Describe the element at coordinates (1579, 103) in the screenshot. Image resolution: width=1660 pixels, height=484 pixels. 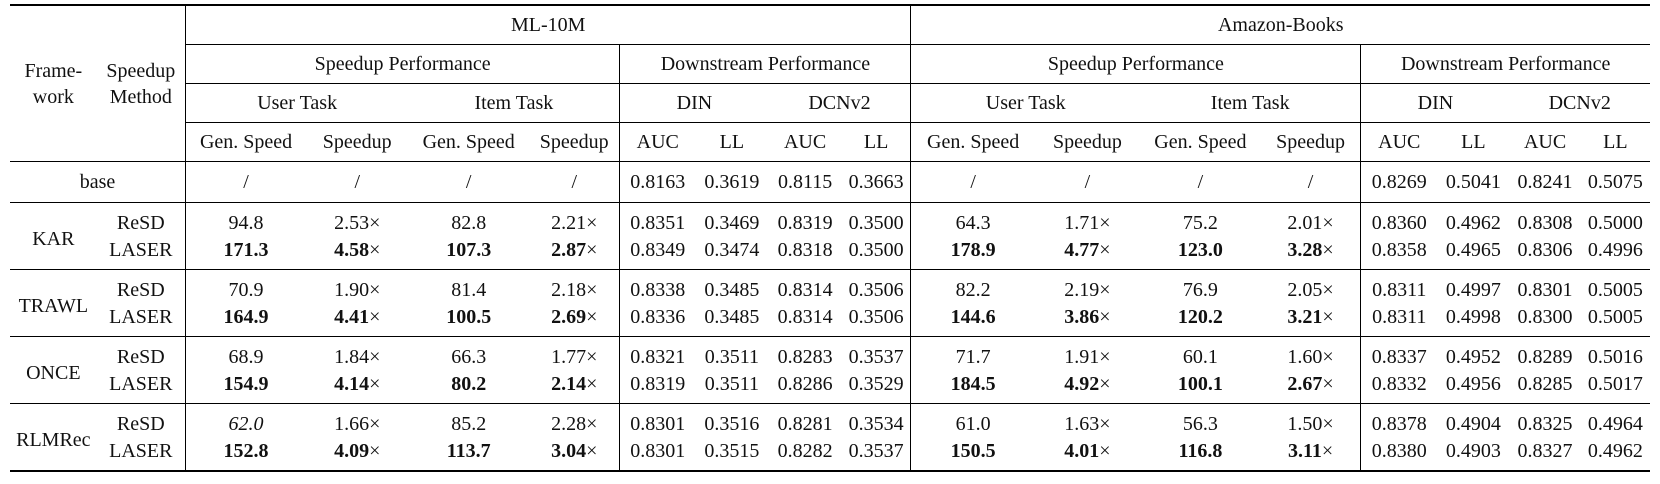
I see `model-header-dcnv2: DCNv2` at that location.